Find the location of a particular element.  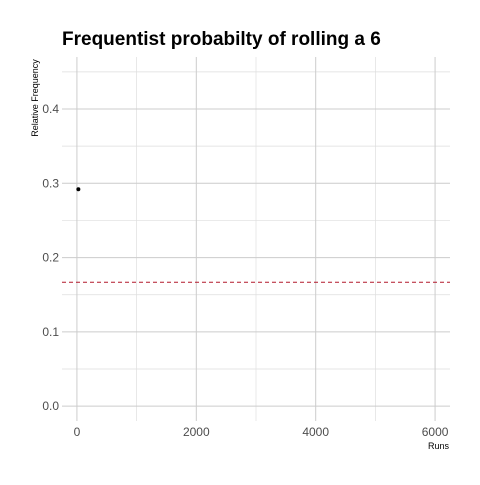

x-tick-label: 0 is located at coordinates (77, 432).